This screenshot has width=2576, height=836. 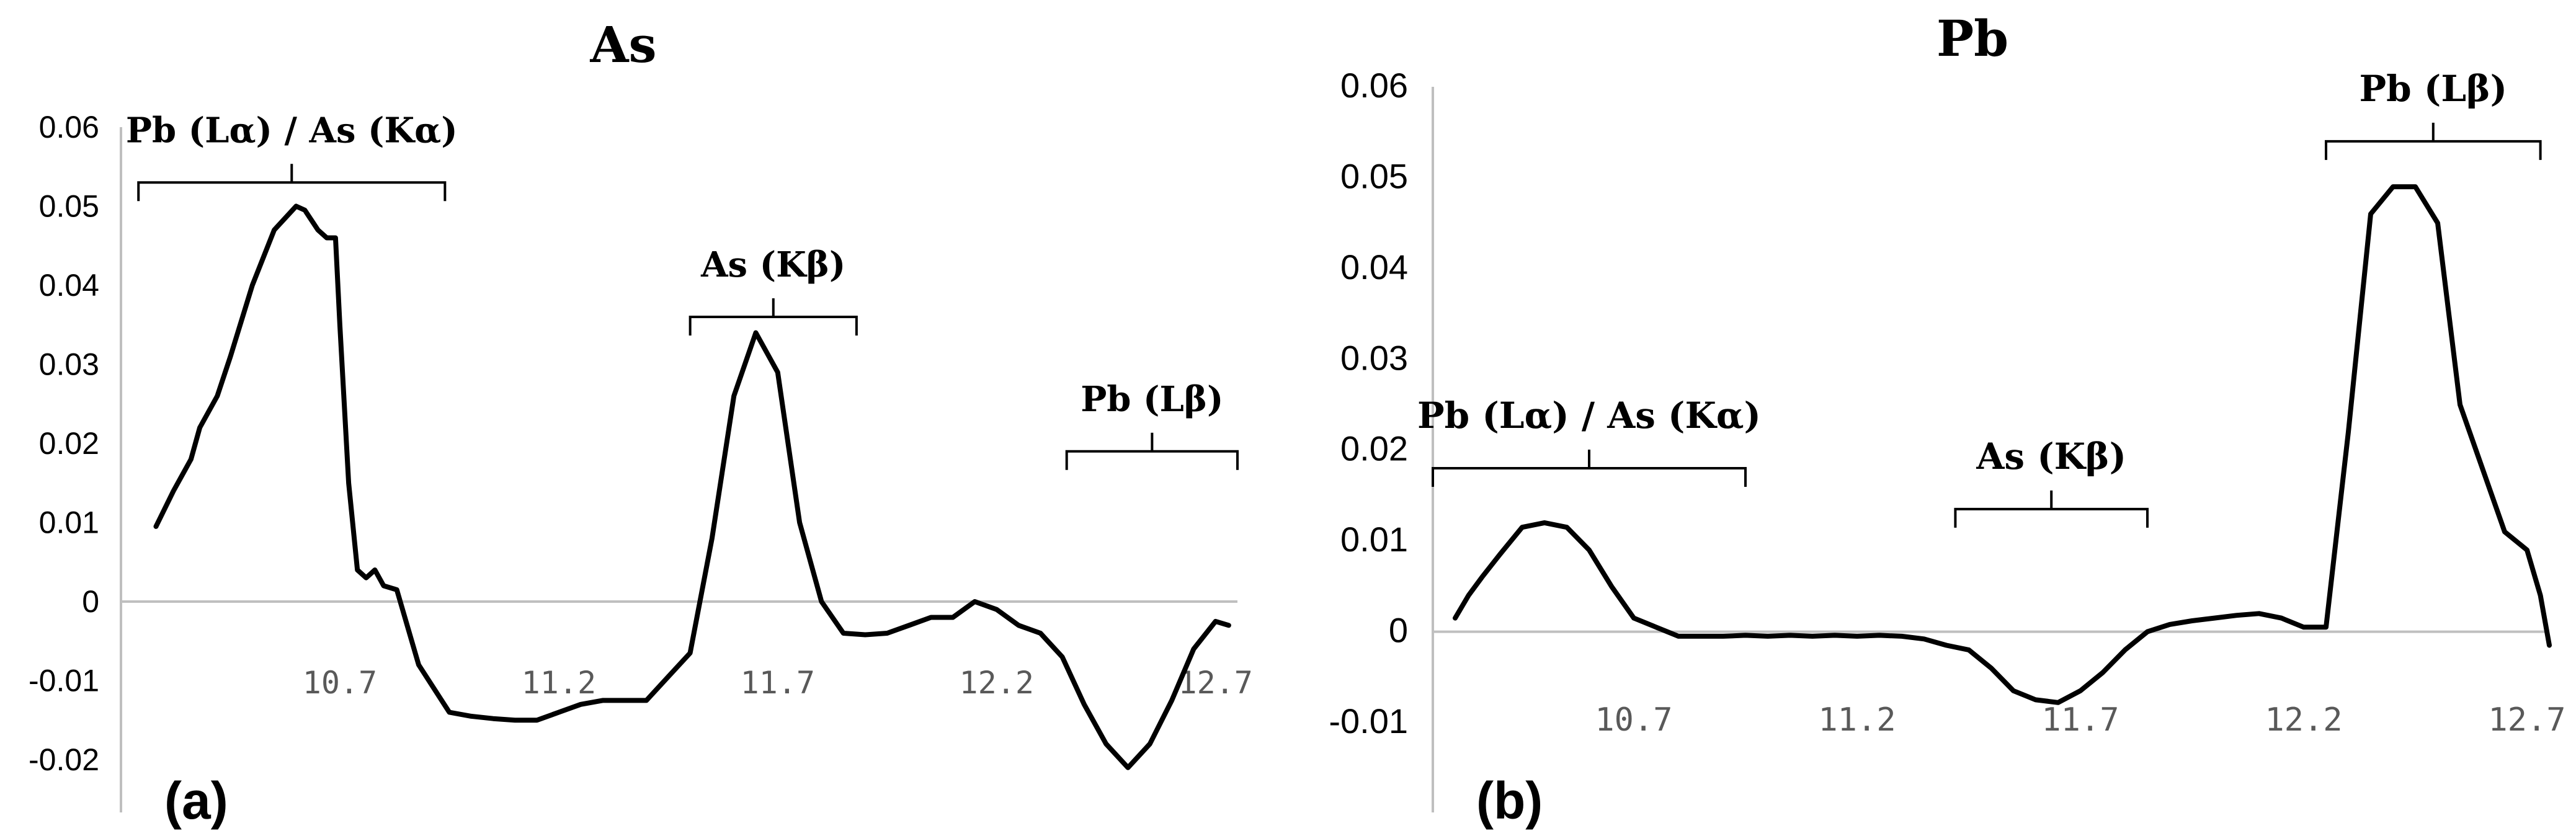 What do you see at coordinates (623, 45) in the screenshot?
I see `chart-title: As` at bounding box center [623, 45].